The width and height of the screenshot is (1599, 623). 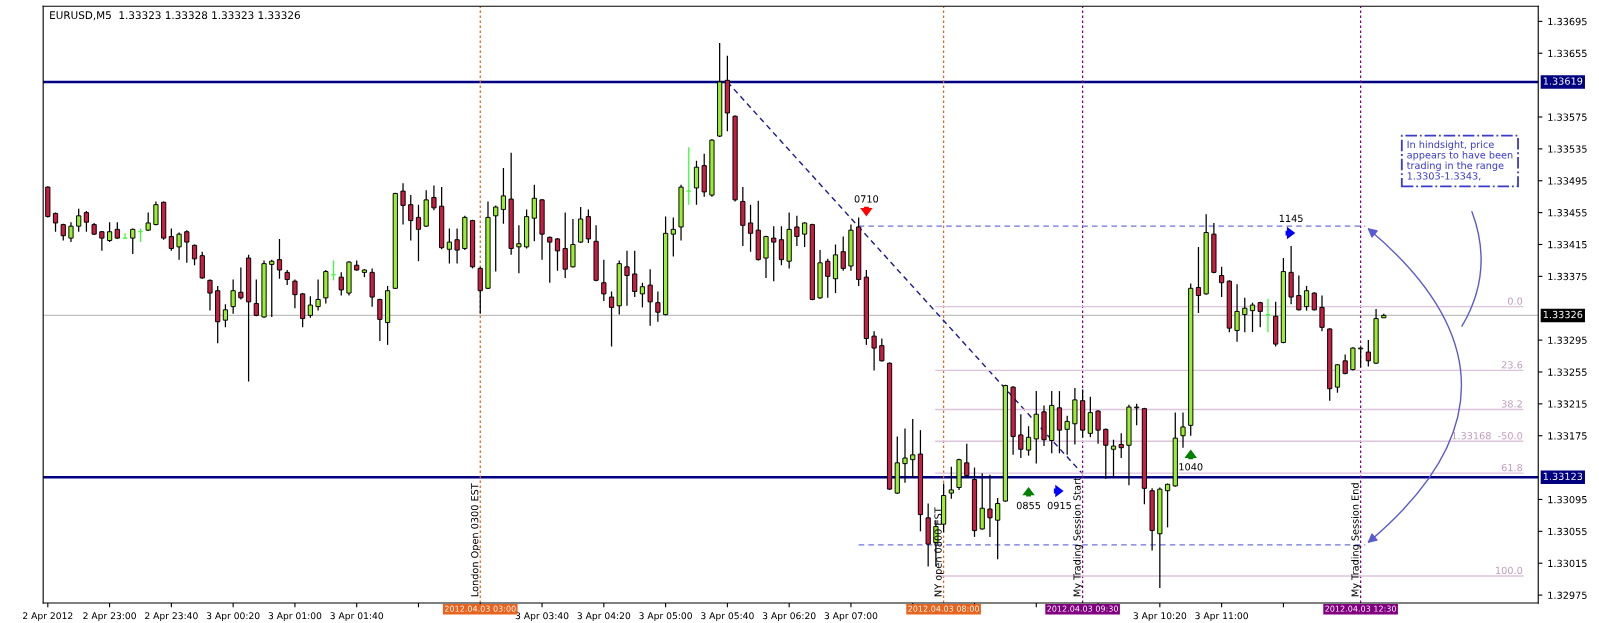 What do you see at coordinates (1567, 213) in the screenshot?
I see `y-tick-label: 1.33455` at bounding box center [1567, 213].